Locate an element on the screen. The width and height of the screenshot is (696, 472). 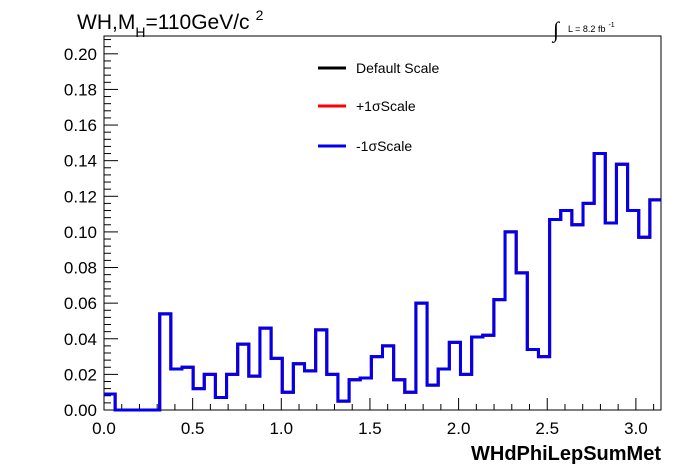
y-tick-label: 0.16 is located at coordinates (80, 125).